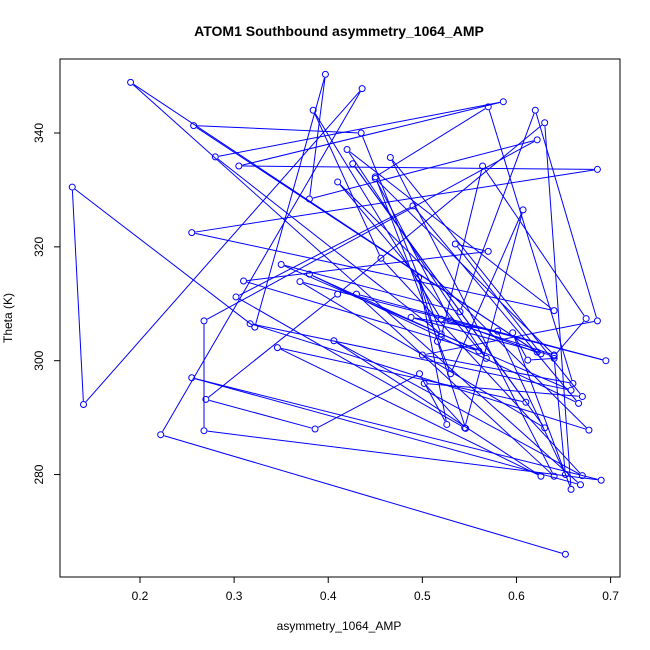 The image size is (650, 650). I want to click on x-tick-label-5: 0.7, so click(610, 596).